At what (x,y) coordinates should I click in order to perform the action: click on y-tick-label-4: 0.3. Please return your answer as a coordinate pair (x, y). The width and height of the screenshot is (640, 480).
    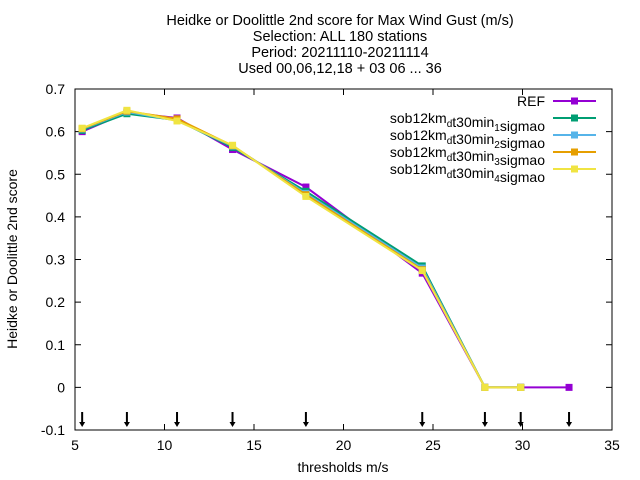
    Looking at the image, I should click on (56, 260).